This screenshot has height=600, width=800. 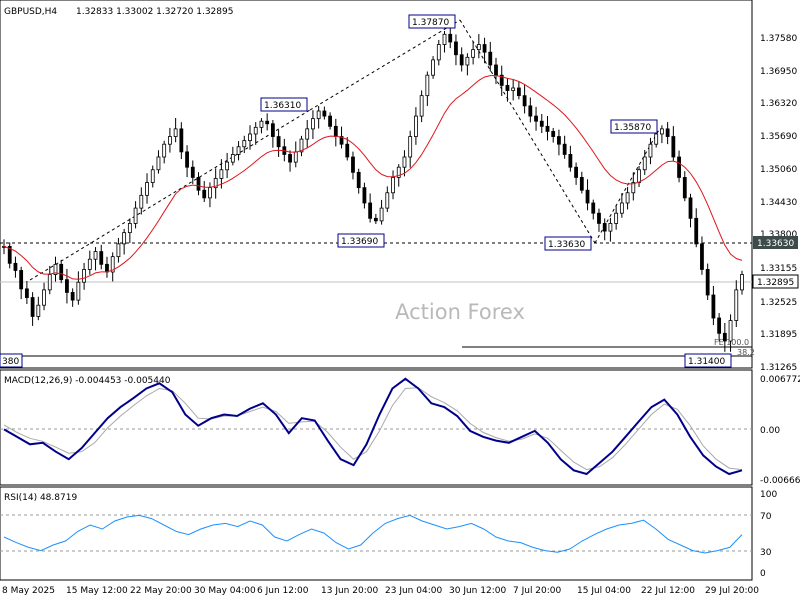 I want to click on swing-label-text: 1.33690, so click(x=359, y=242).